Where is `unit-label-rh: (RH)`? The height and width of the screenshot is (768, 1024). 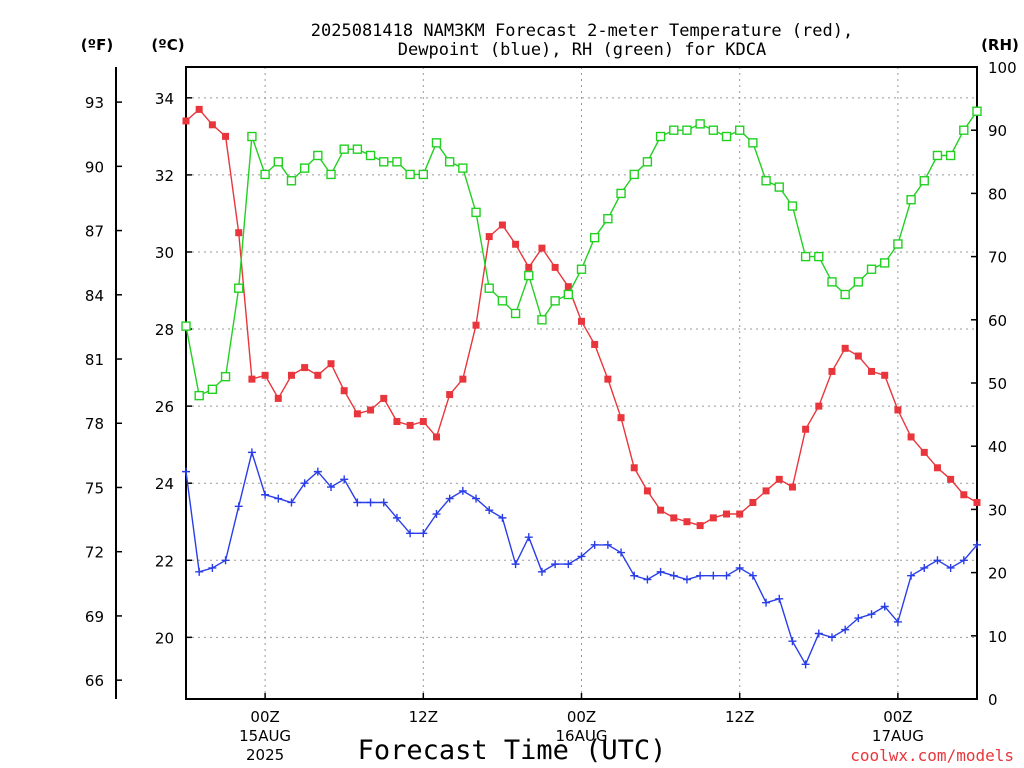
unit-label-rh: (RH) is located at coordinates (1000, 45).